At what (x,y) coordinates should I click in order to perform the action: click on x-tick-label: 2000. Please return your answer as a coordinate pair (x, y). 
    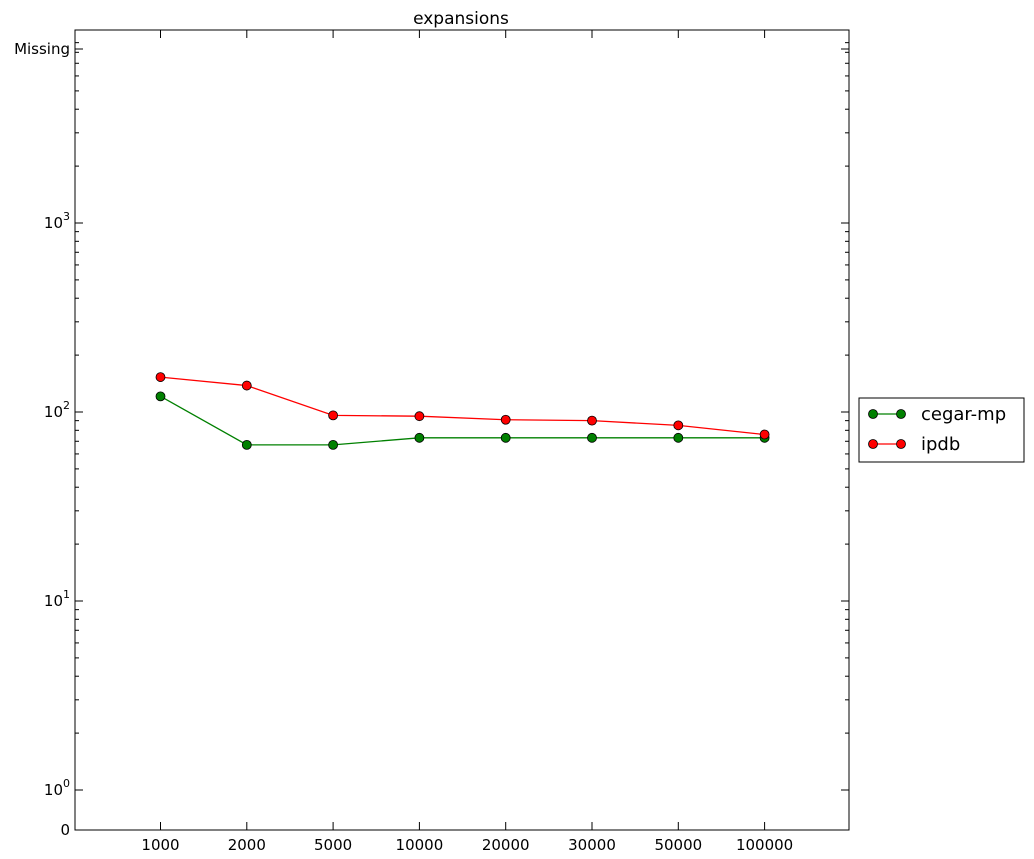
    Looking at the image, I should click on (247, 845).